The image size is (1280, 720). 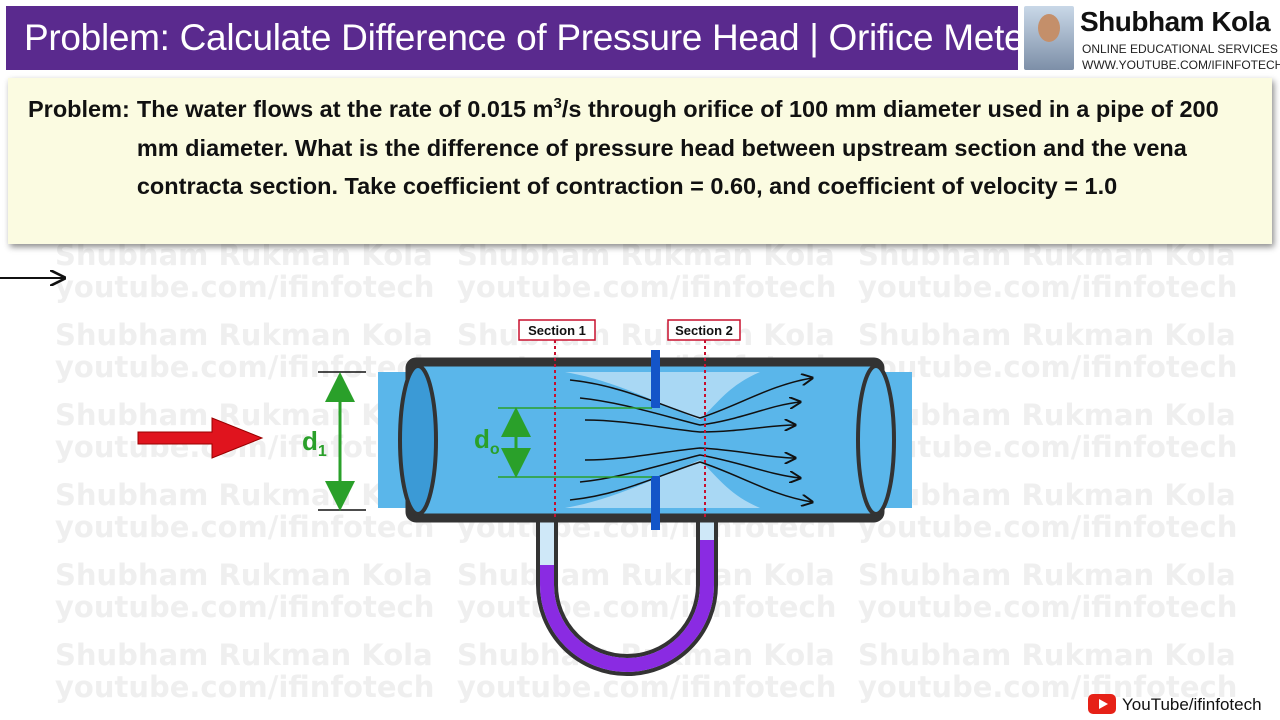 I want to click on d1-label: d1, so click(x=314, y=443).